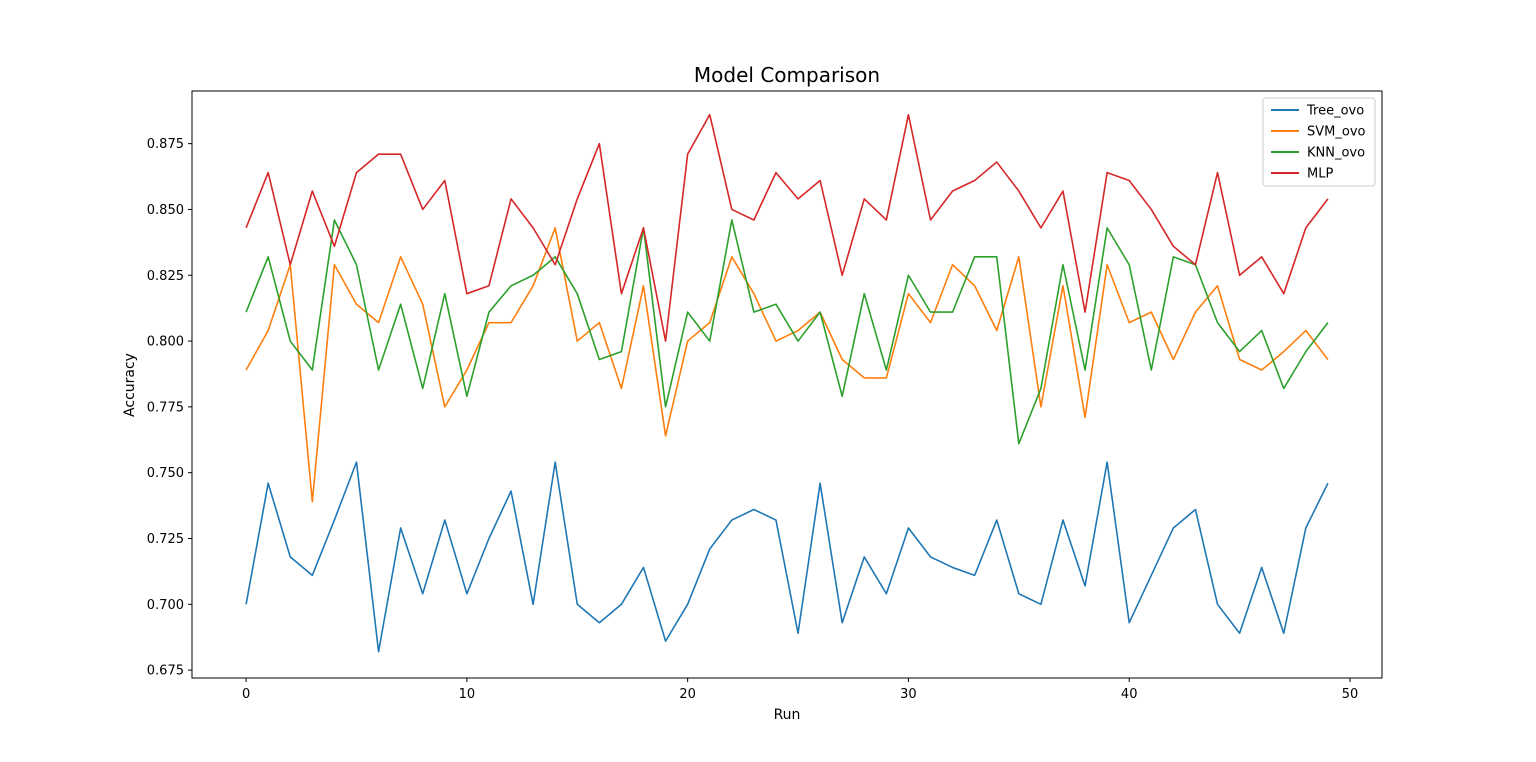  What do you see at coordinates (1129, 694) in the screenshot?
I see `x-tick-label: 40` at bounding box center [1129, 694].